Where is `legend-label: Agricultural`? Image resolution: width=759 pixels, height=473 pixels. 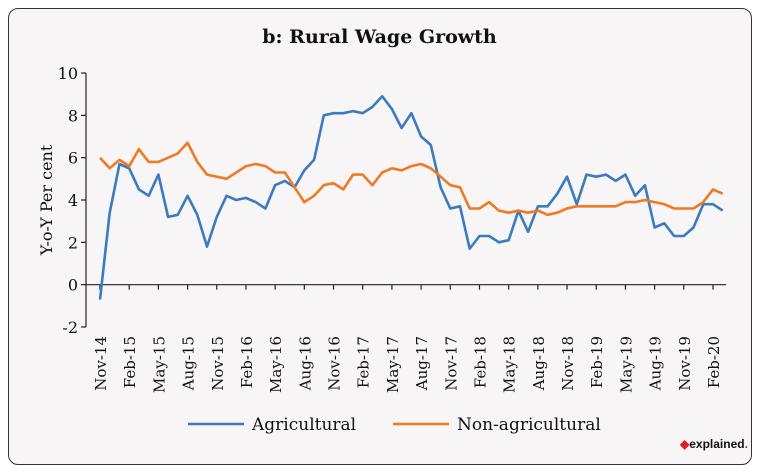 legend-label: Agricultural is located at coordinates (303, 425).